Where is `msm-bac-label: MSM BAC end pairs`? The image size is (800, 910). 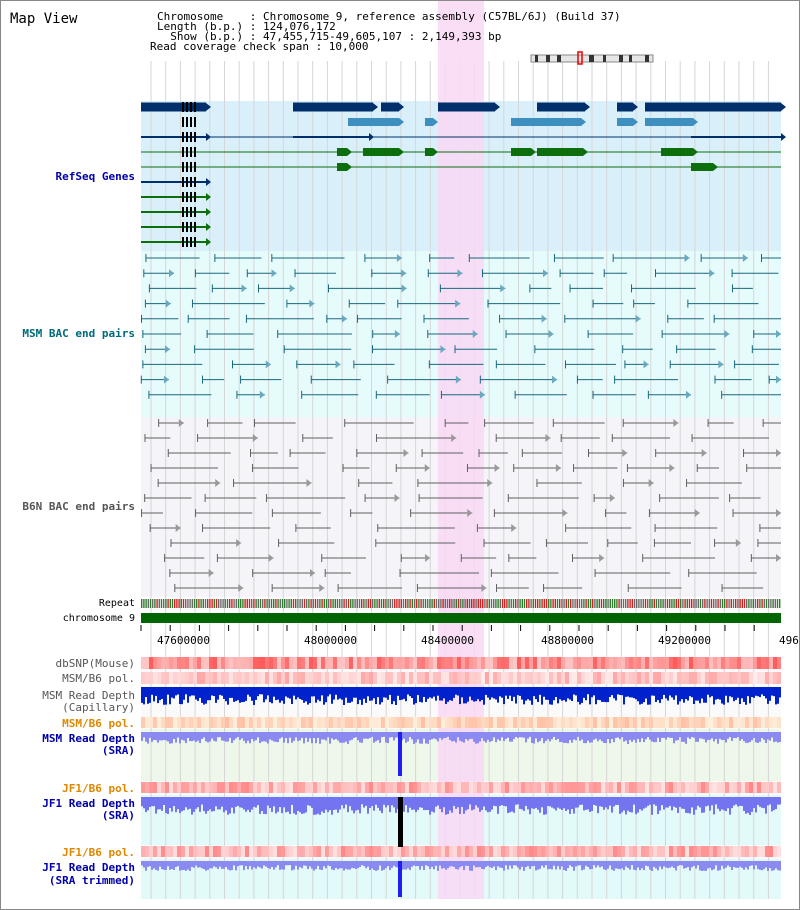 msm-bac-label: MSM BAC end pairs is located at coordinates (78, 333).